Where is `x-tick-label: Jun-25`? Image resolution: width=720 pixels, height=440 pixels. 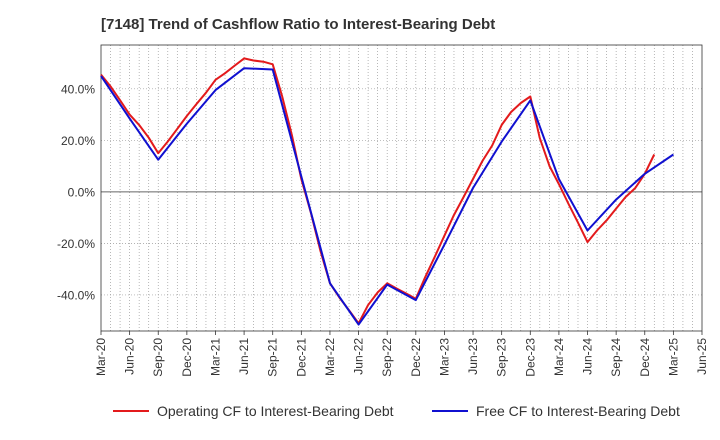
x-tick-label: Jun-25 is located at coordinates (702, 356).